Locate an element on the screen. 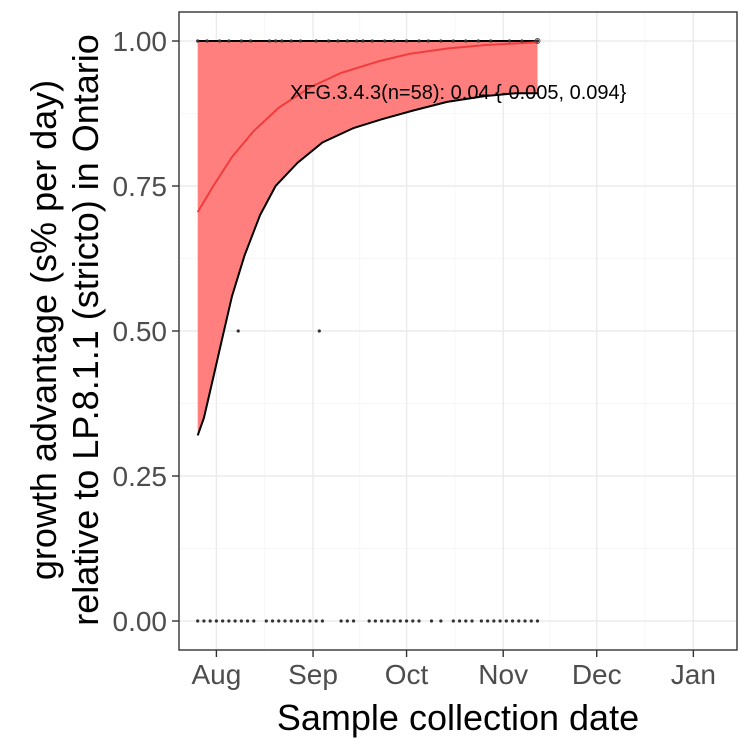 Image resolution: width=750 pixels, height=750 pixels. y-tick-label: 0.00 is located at coordinates (140, 621).